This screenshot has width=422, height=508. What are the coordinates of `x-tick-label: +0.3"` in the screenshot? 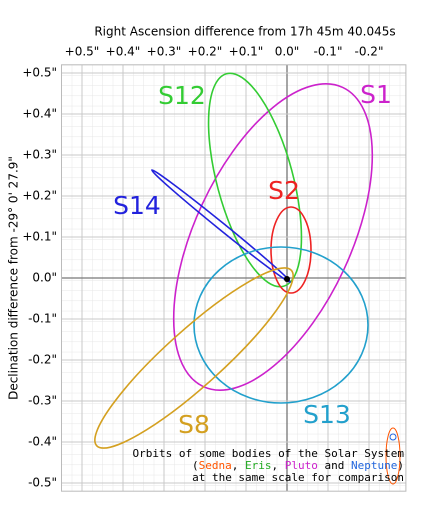 It's located at (164, 52).